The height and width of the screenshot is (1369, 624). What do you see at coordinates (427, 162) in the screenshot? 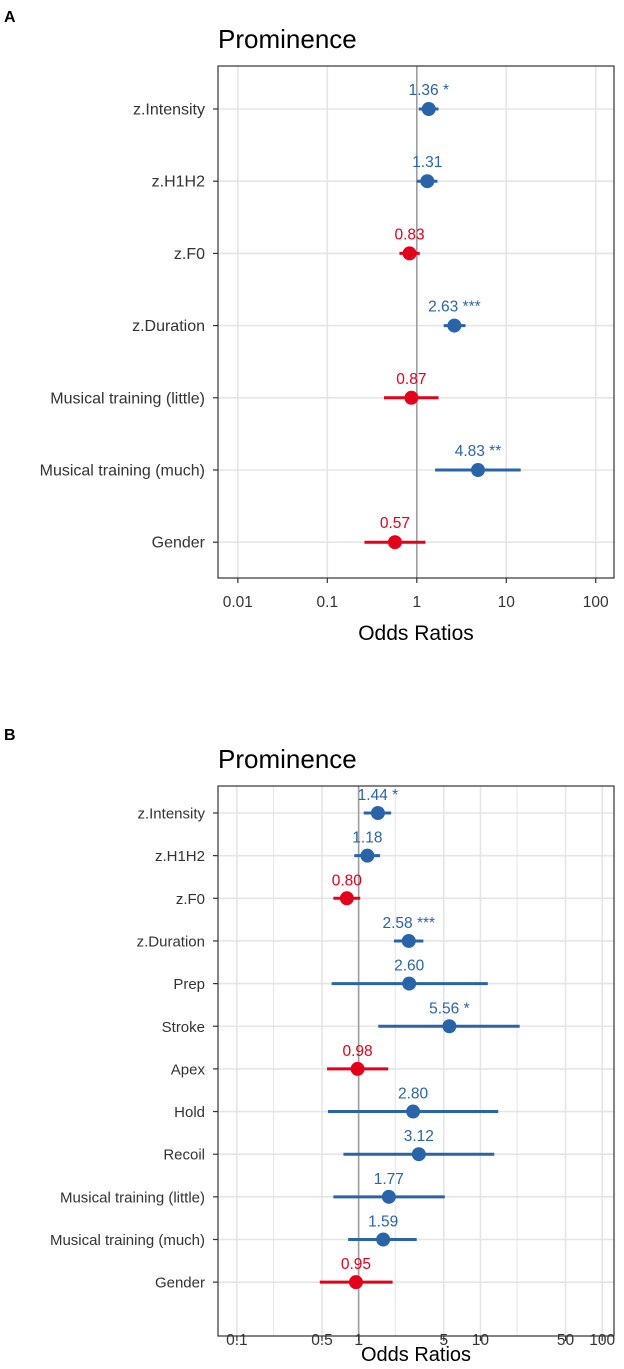
I see `value-label: 1.31` at bounding box center [427, 162].